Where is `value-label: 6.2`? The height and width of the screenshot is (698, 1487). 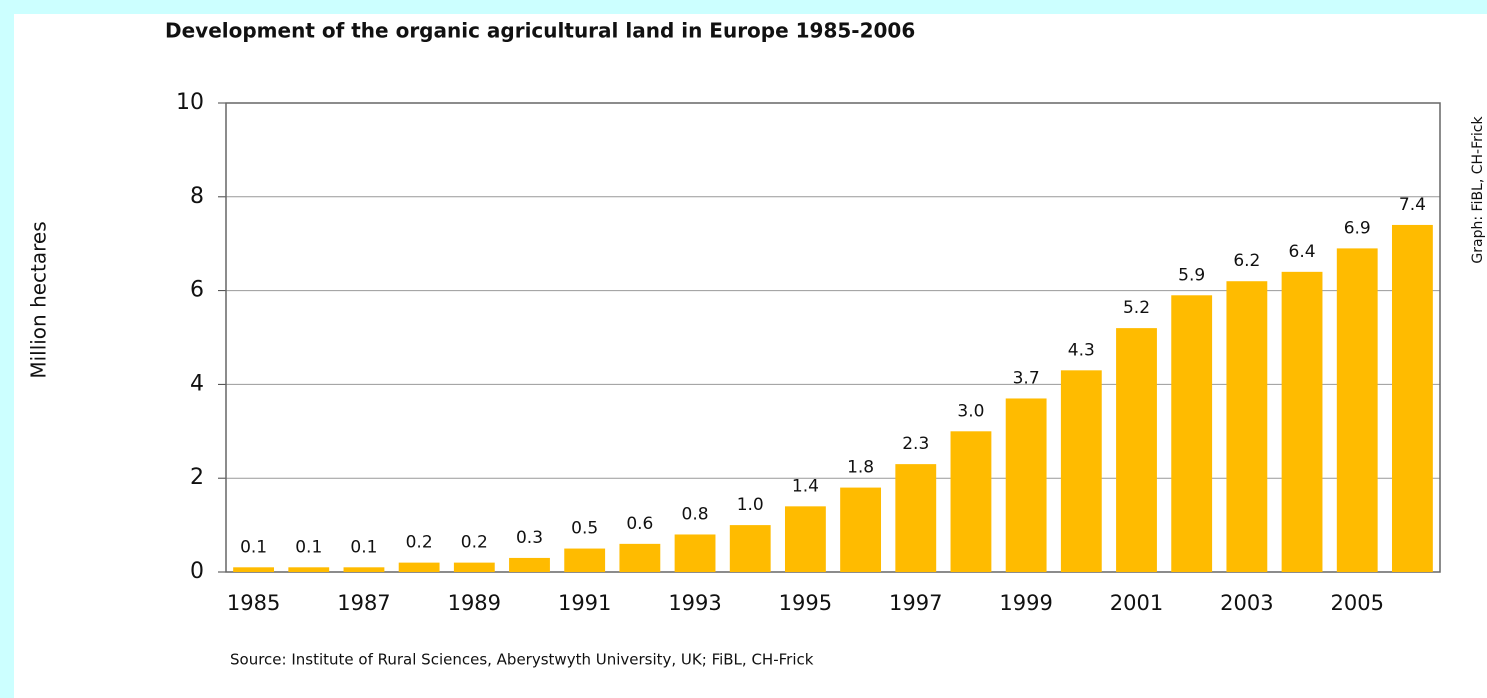
value-label: 6.2 is located at coordinates (1246, 261).